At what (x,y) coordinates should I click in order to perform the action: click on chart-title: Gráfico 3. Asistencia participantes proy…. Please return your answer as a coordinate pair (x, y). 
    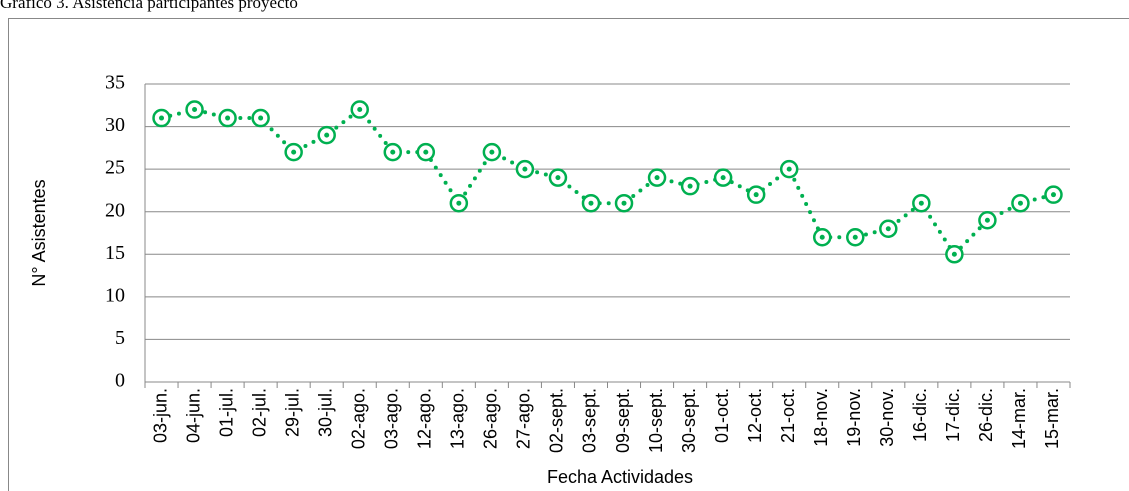
    Looking at the image, I should click on (149, 6).